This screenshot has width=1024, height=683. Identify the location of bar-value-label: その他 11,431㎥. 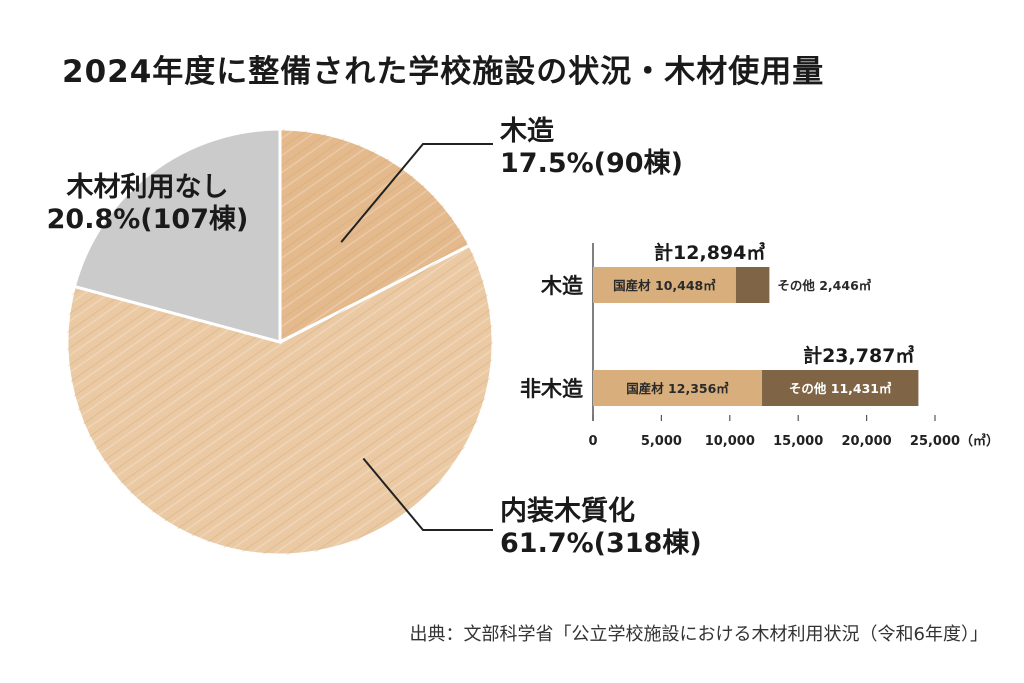
(840, 388).